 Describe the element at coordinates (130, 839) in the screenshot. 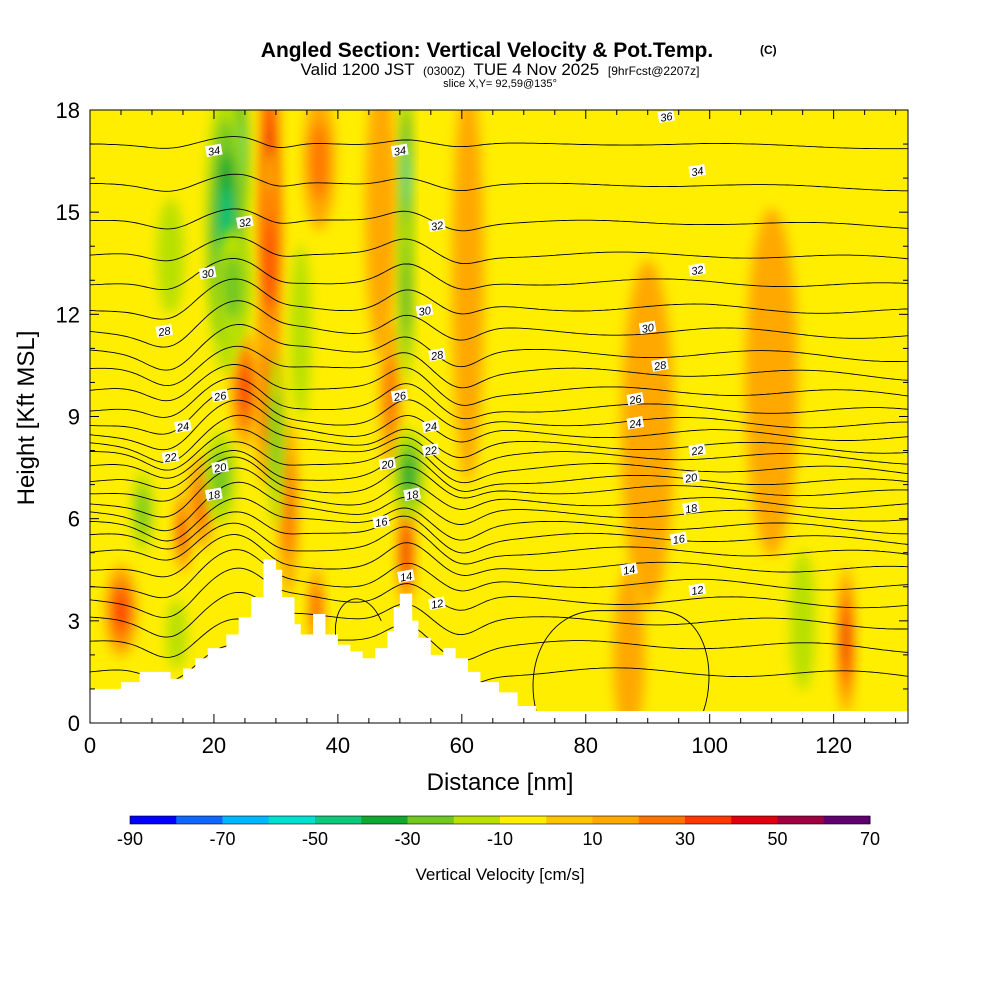

I see `colorbar-tick-label: -90` at that location.